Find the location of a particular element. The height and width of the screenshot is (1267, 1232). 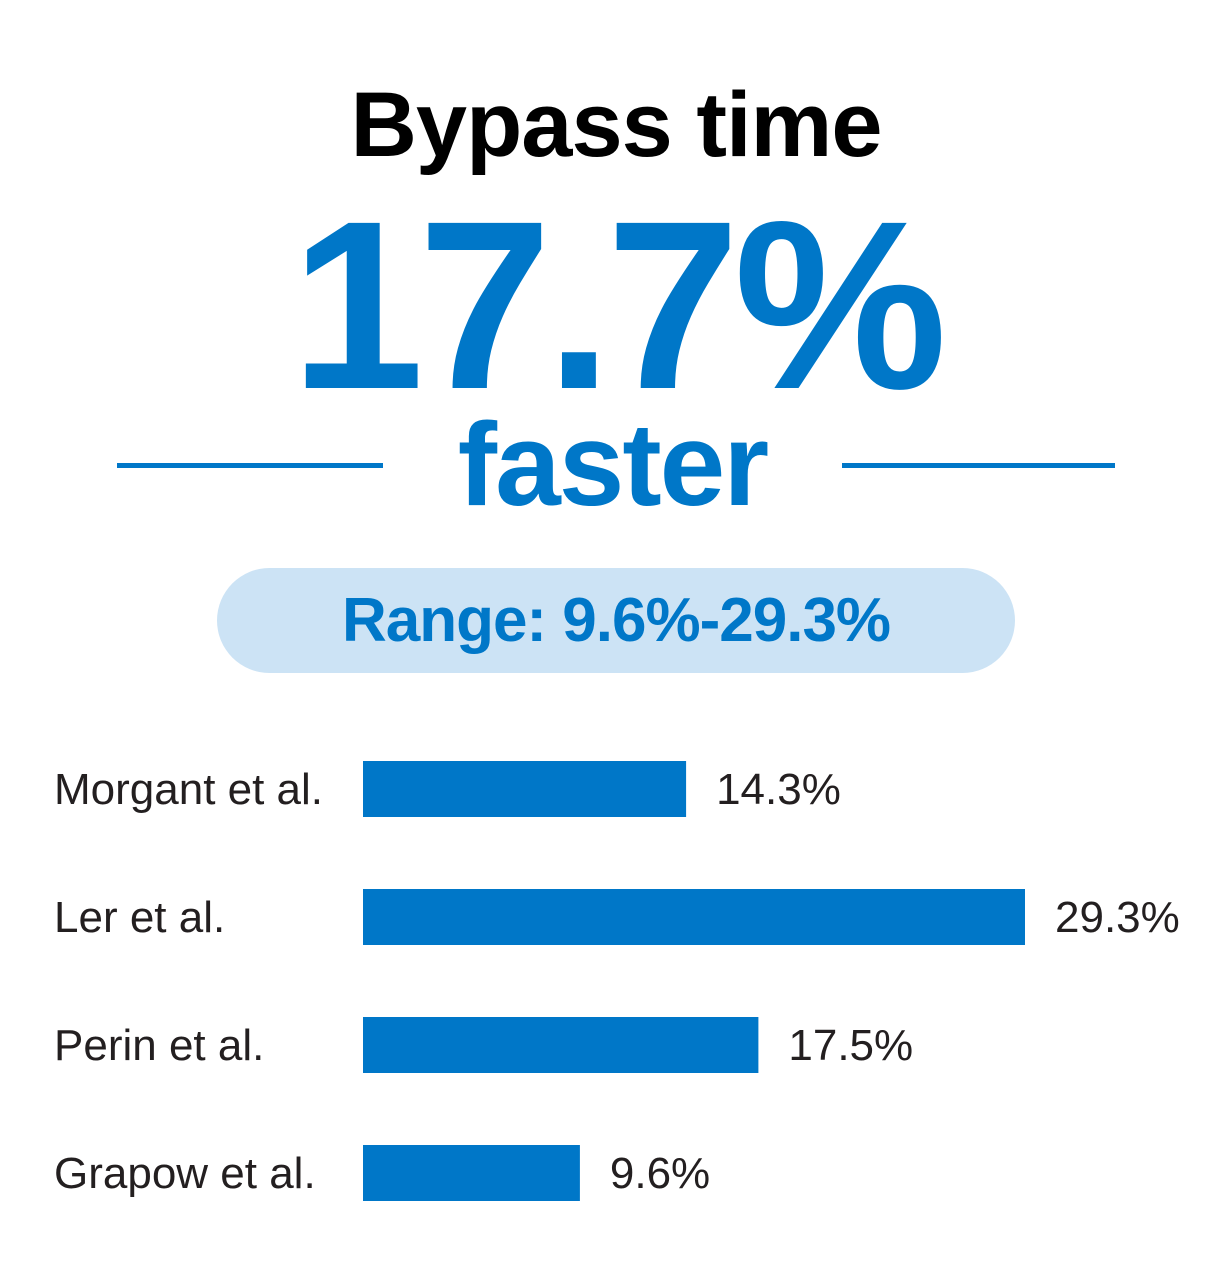

range-label: Range: 9.6%-29.3% is located at coordinates (616, 620).